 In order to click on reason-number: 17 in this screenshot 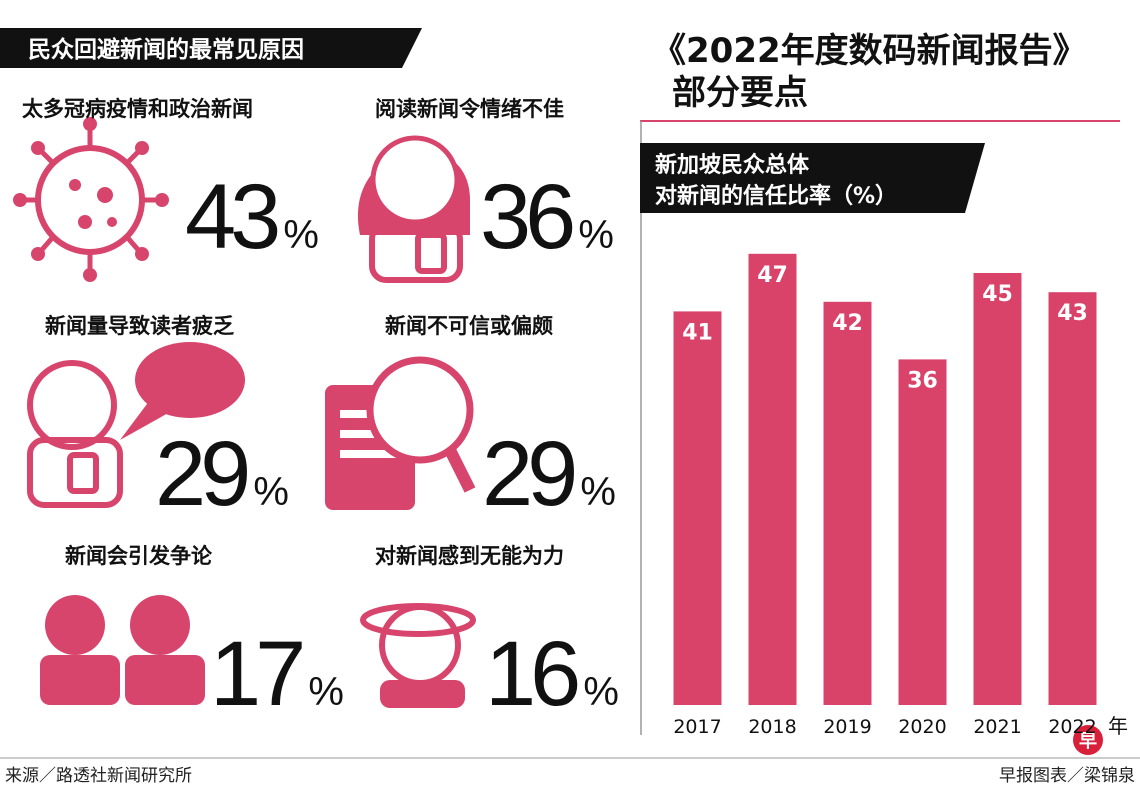, I will do `click(256, 674)`.